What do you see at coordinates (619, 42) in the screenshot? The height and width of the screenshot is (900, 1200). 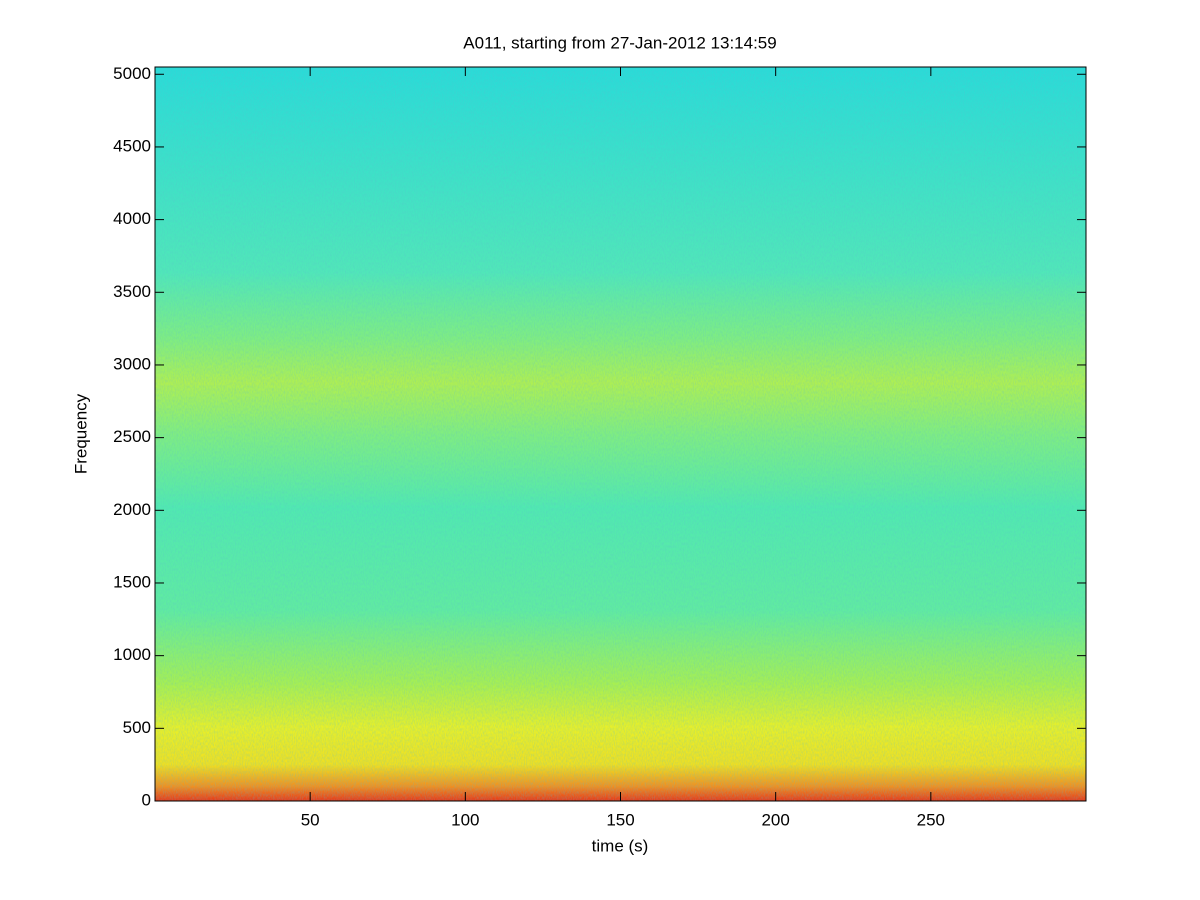 I see `chart-title: A011, starting from 27-Jan-2012 13:14:59` at bounding box center [619, 42].